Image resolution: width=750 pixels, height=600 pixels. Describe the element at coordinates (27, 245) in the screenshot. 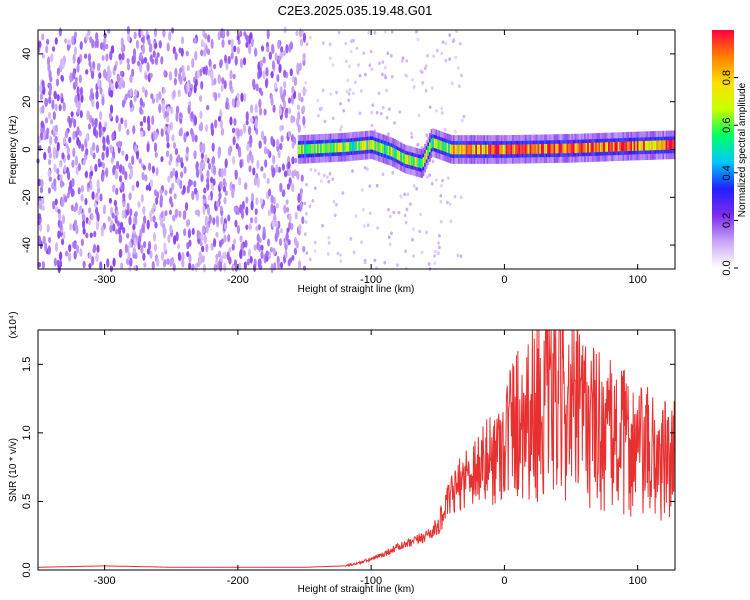

I see `spectrogram-y-tick-label: -40` at that location.